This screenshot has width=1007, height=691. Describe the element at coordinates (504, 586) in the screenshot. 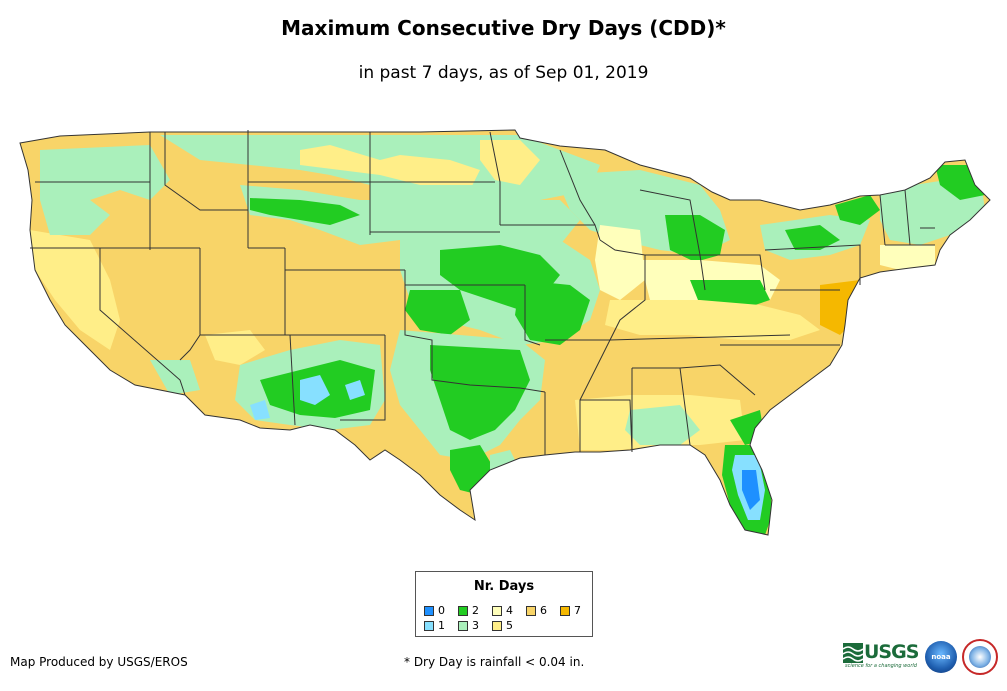

I see `legend-title: Nr. Days` at that location.